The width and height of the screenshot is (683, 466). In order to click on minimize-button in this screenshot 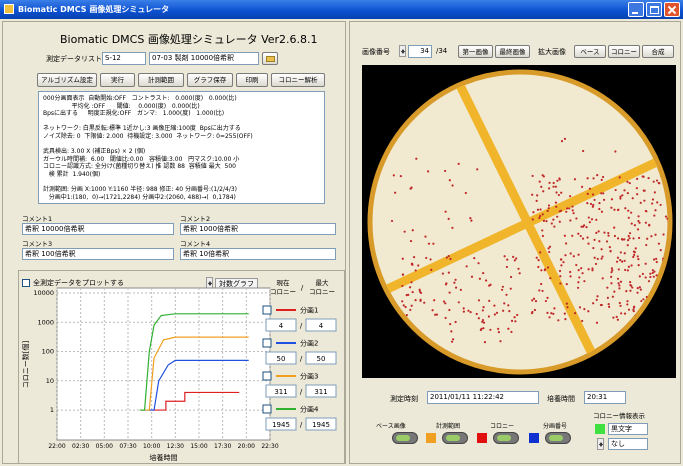, I will do `click(636, 9)`.